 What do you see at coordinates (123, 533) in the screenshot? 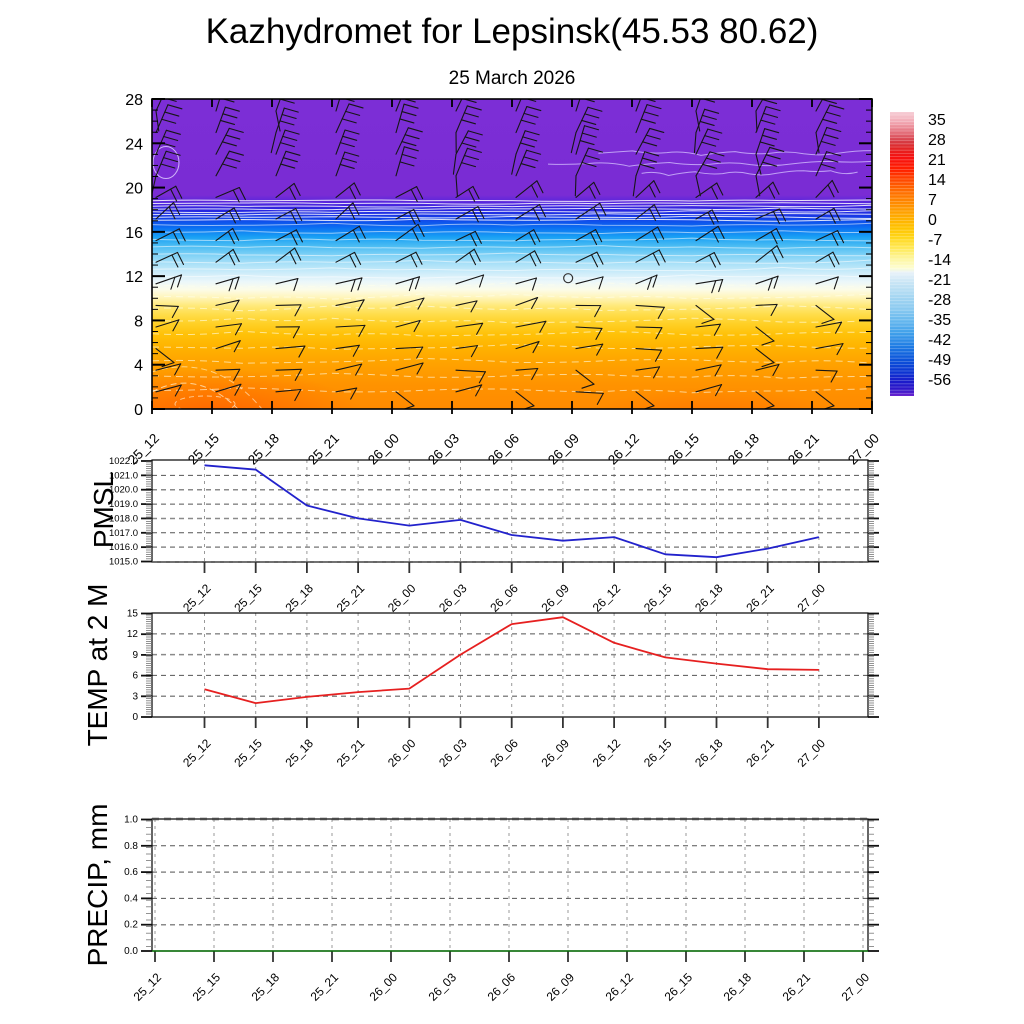
I see `y-tick-label: 1017.0` at bounding box center [123, 533].